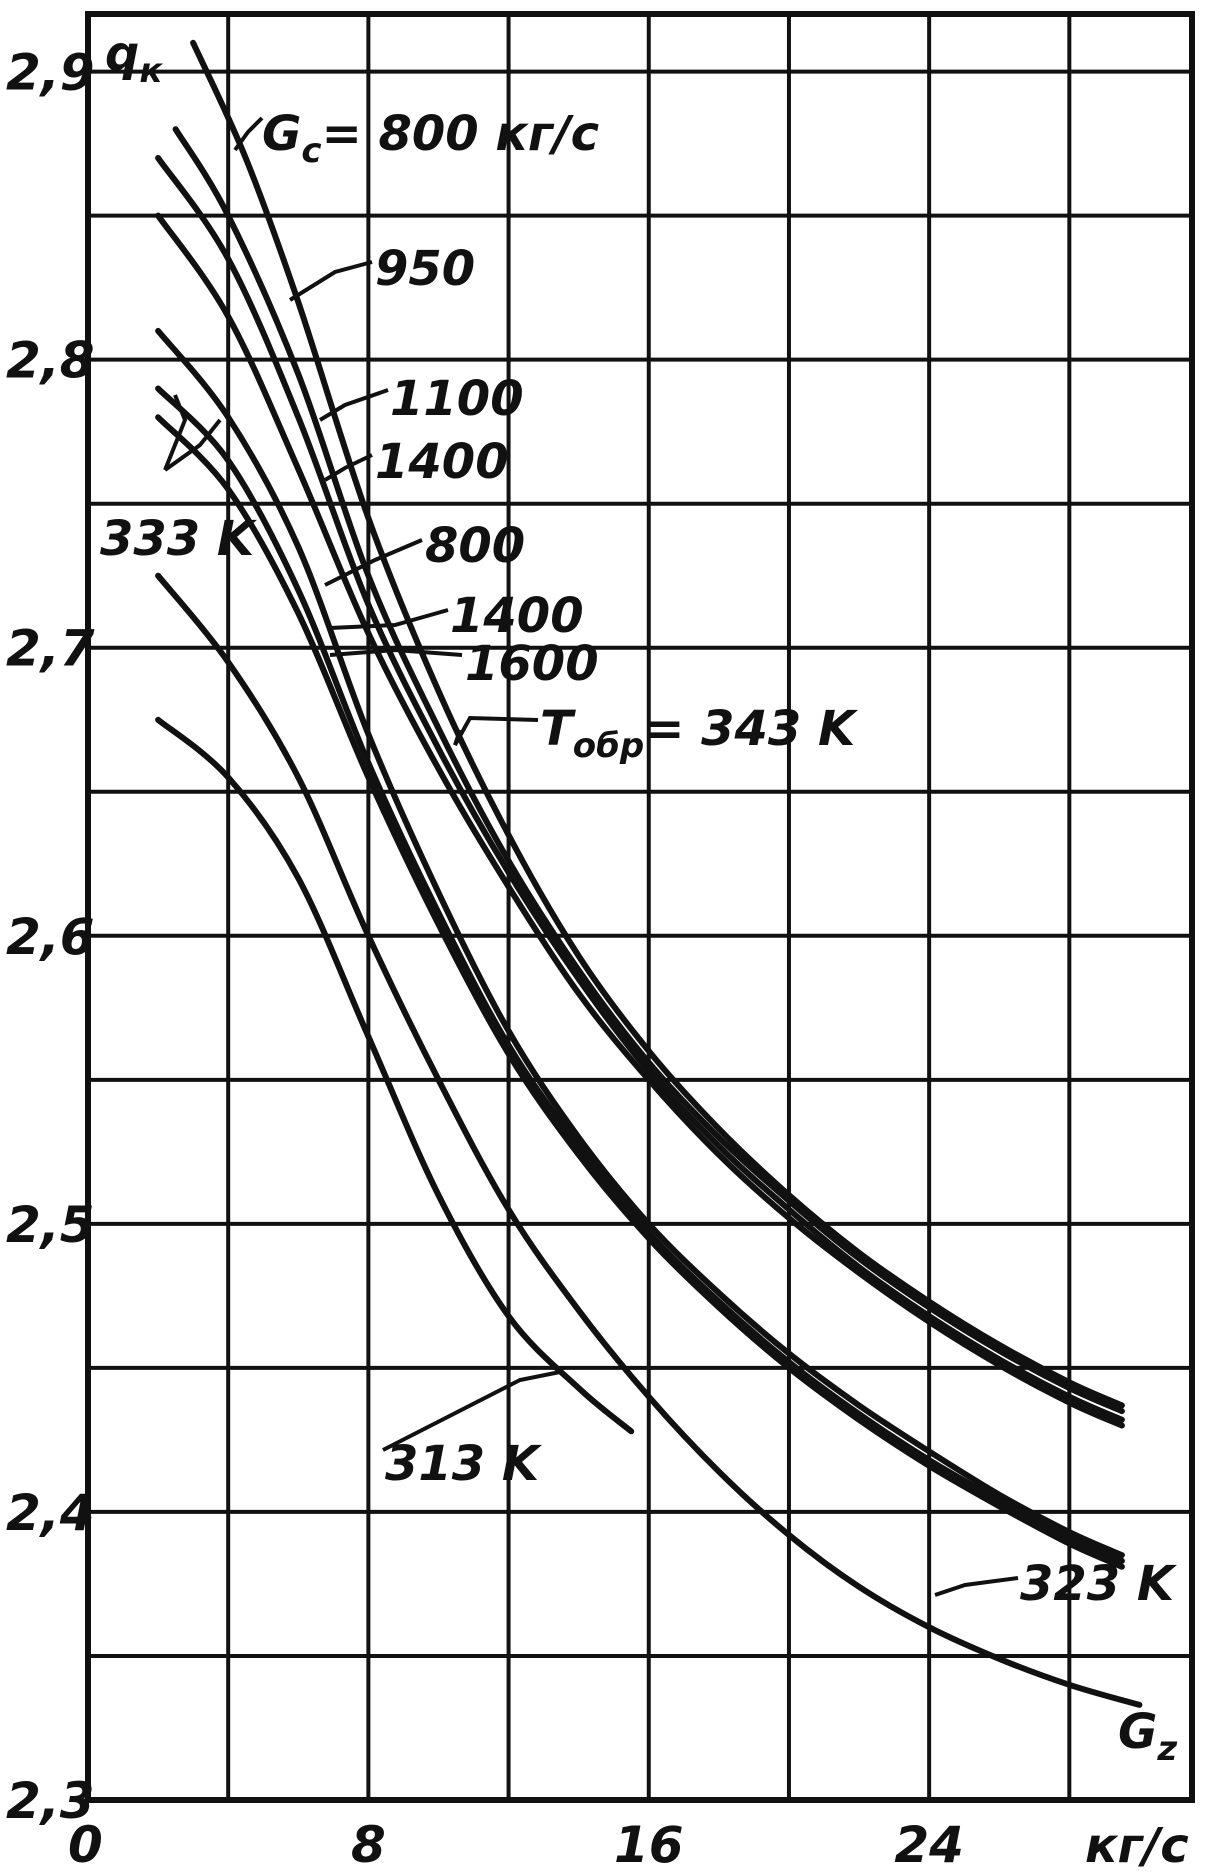  Describe the element at coordinates (442, 462) in the screenshot. I see `series-label-1400-a: 1400` at that location.